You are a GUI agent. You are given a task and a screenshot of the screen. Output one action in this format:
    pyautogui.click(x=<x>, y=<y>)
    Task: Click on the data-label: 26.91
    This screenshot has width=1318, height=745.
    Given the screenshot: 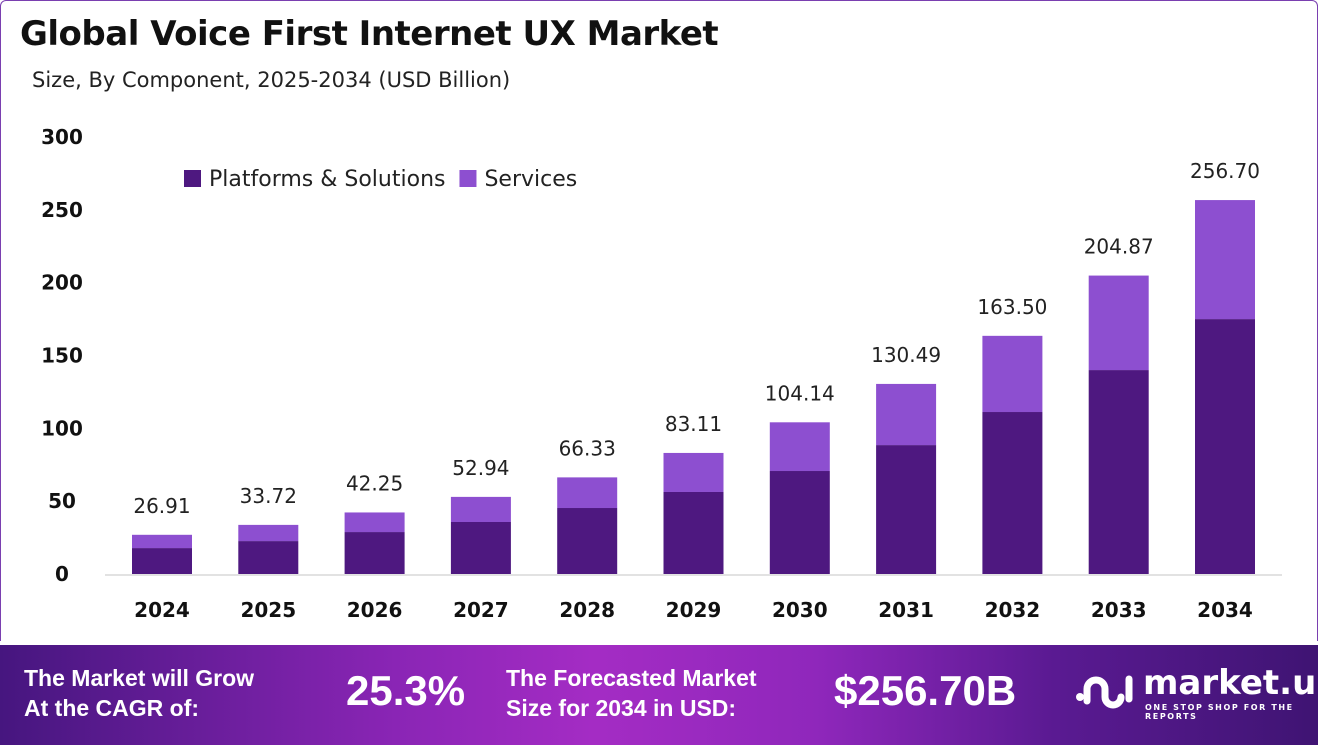 What is the action you would take?
    pyautogui.click(x=161, y=506)
    